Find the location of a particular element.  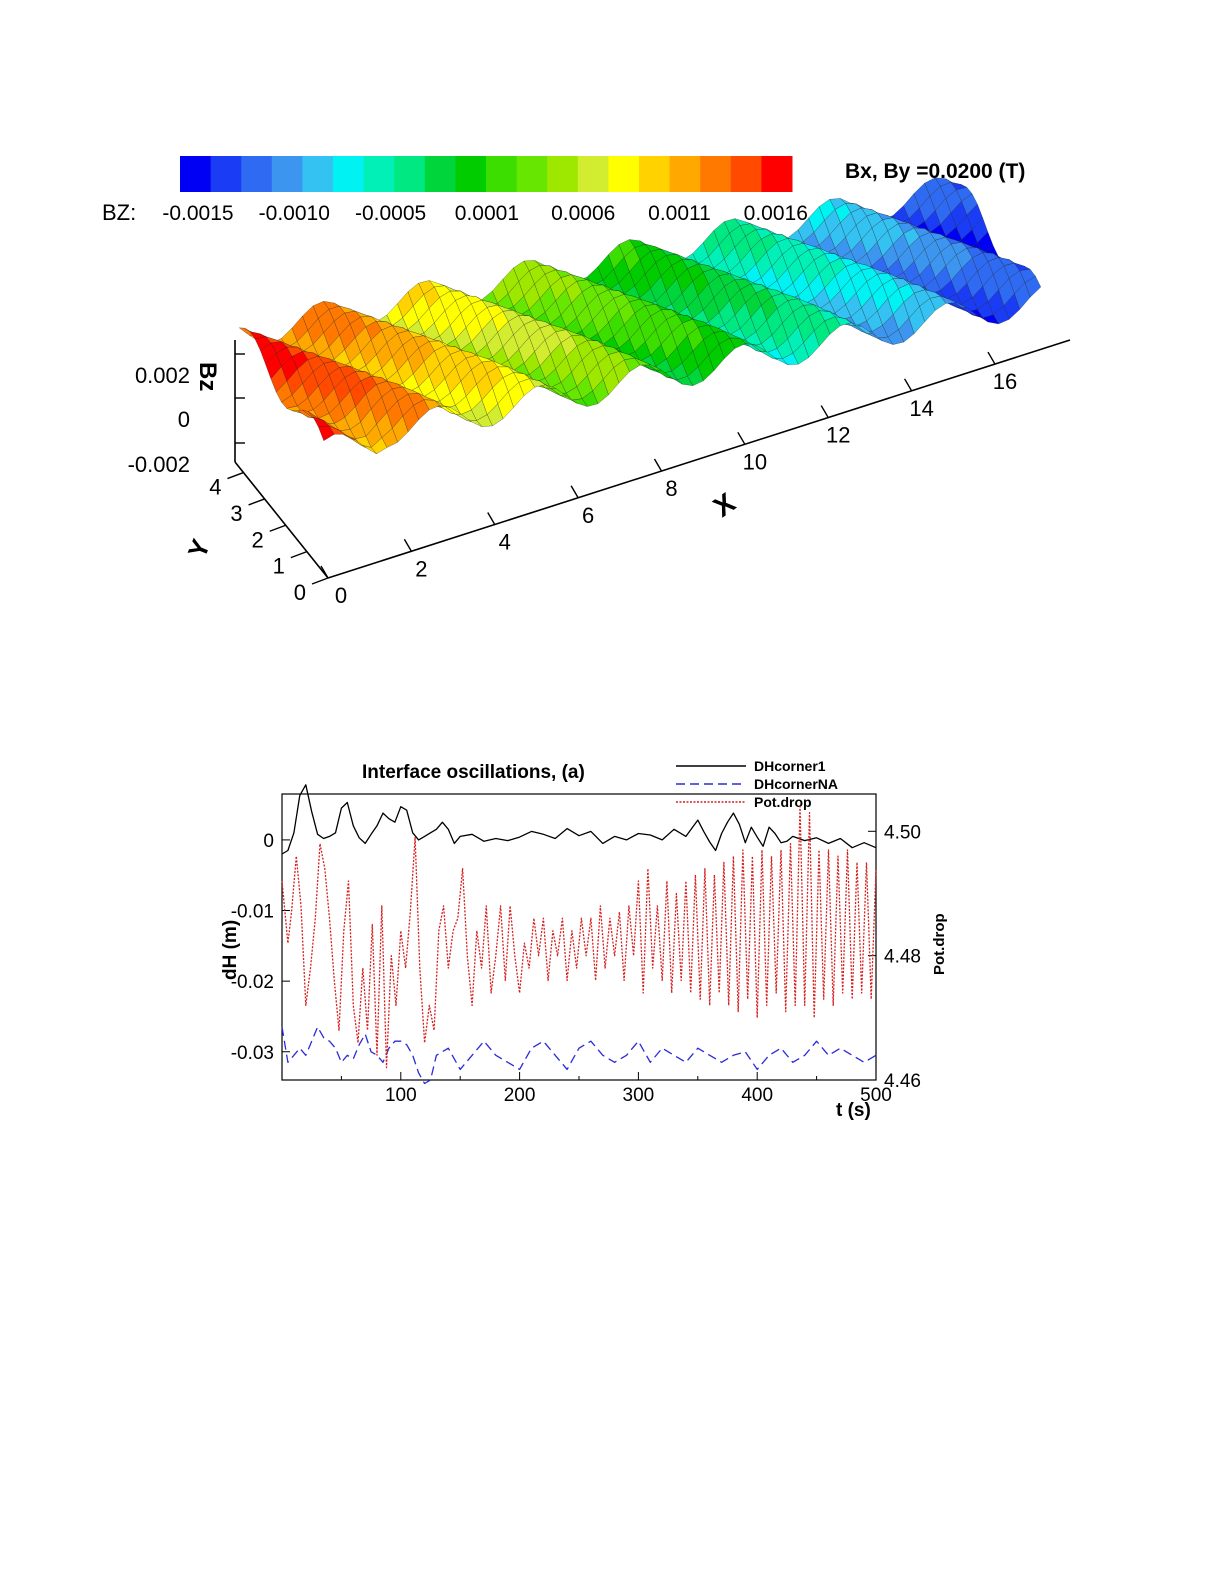

y2-axis-label-potdrop: Pot.drop is located at coordinates (939, 944).